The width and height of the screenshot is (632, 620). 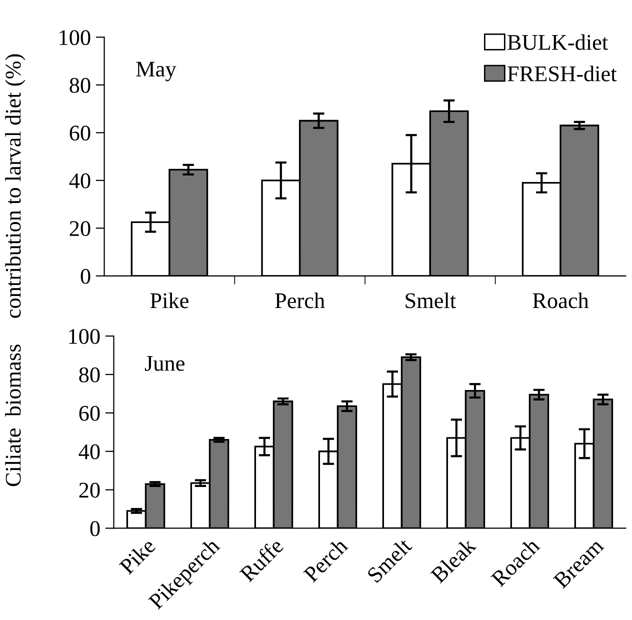 What do you see at coordinates (300, 300) in the screenshot?
I see `x-tick-label: Perch` at bounding box center [300, 300].